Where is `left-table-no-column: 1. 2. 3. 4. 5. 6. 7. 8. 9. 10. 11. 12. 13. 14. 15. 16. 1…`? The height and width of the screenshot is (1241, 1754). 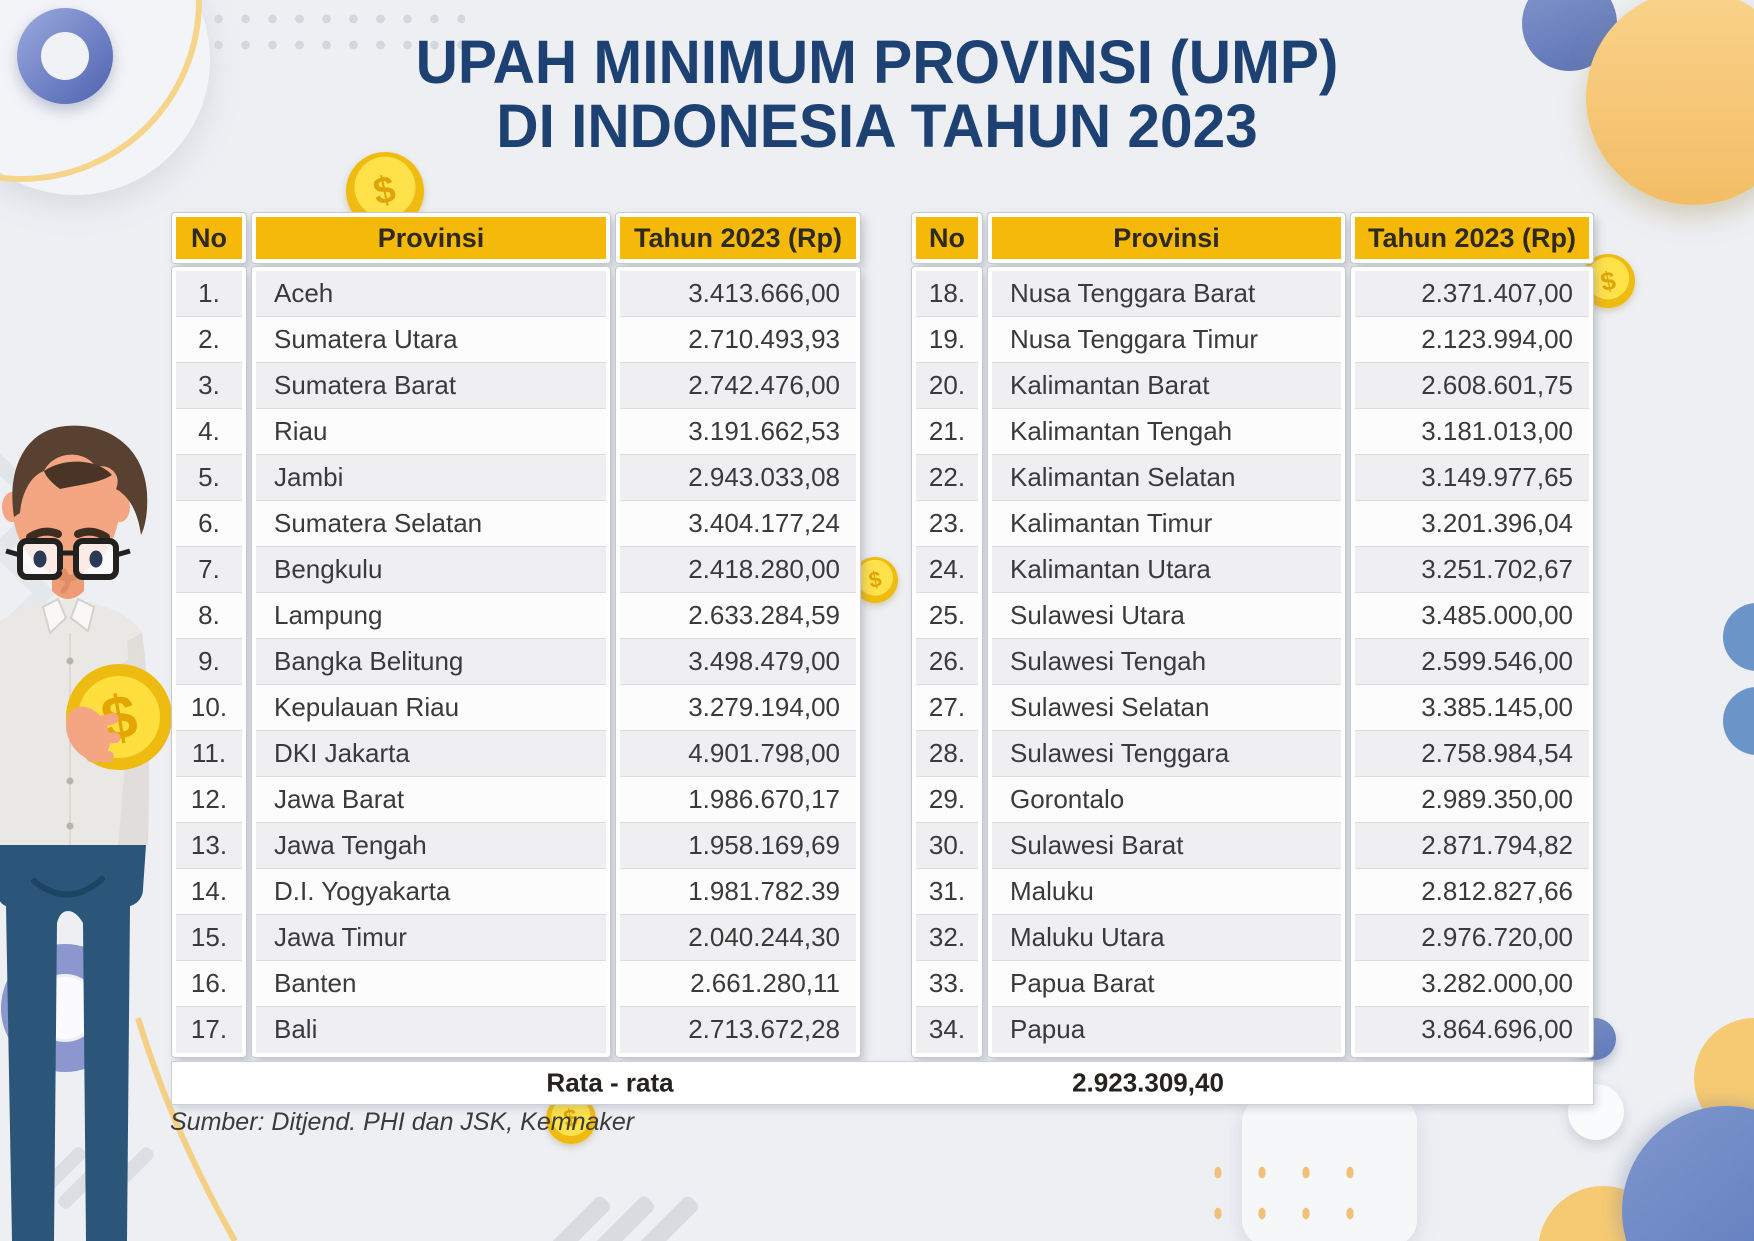 left-table-no-column: 1. 2. 3. 4. 5. 6. 7. 8. 9. 10. 11. 12. 13. 14. 15. 16. 1… is located at coordinates (209, 662).